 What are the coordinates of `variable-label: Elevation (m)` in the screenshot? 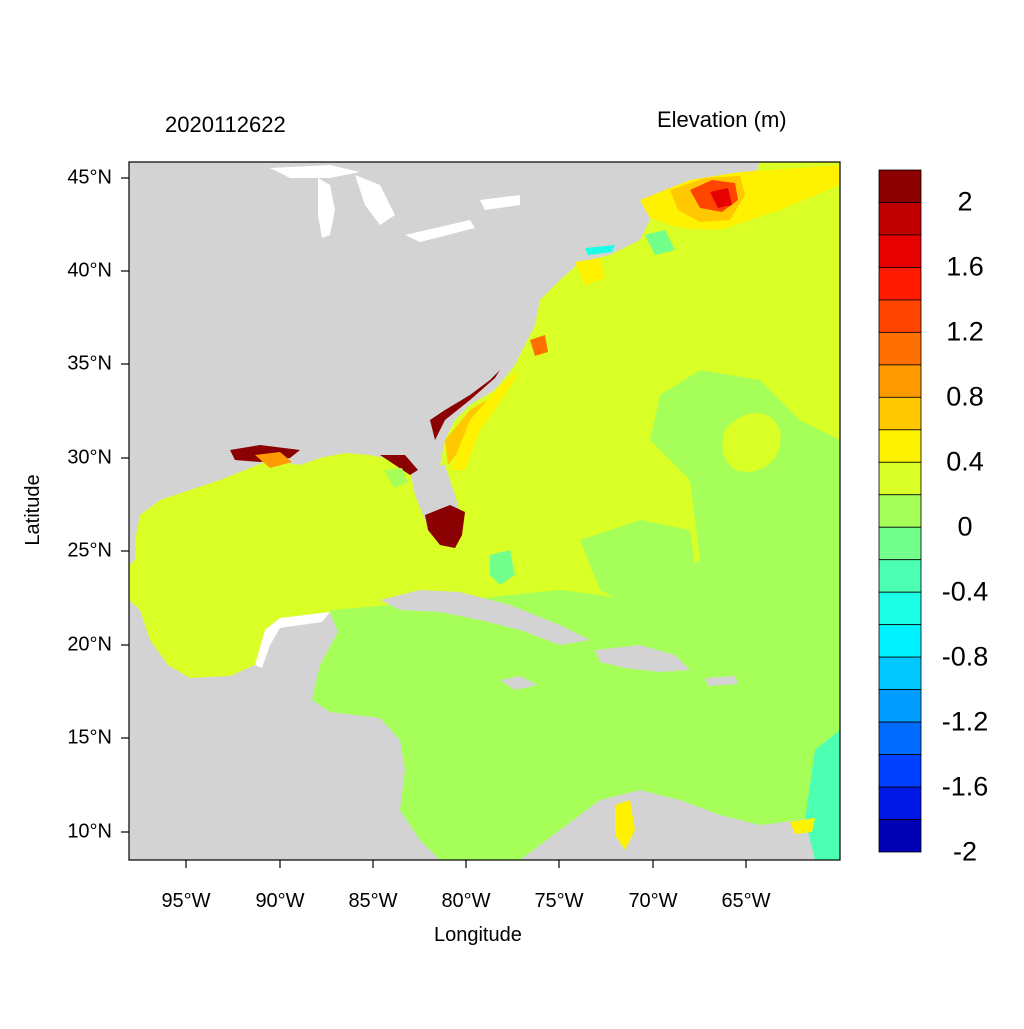 It's located at (722, 119).